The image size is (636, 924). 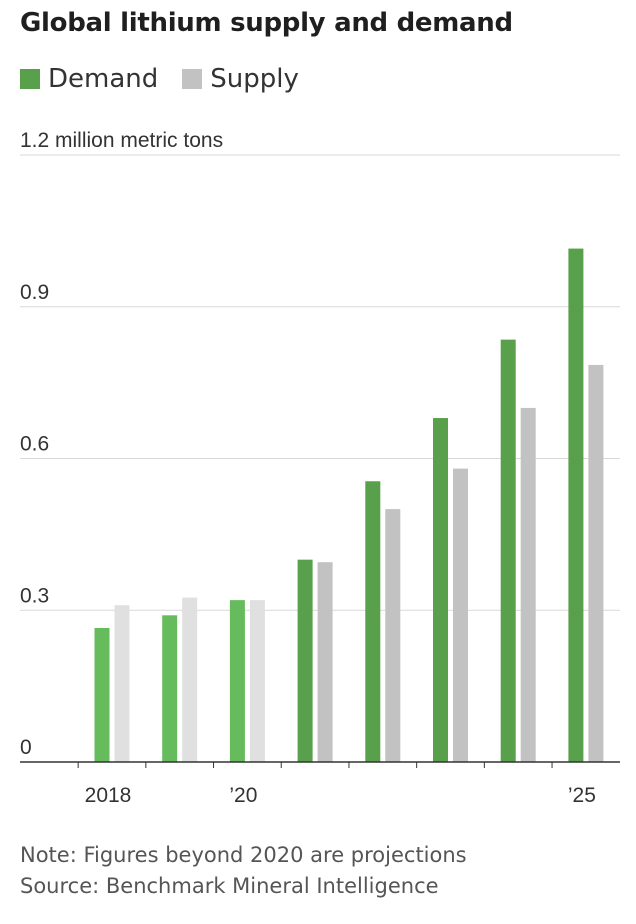 What do you see at coordinates (34, 292) in the screenshot?
I see `y-tick-label: 0.9` at bounding box center [34, 292].